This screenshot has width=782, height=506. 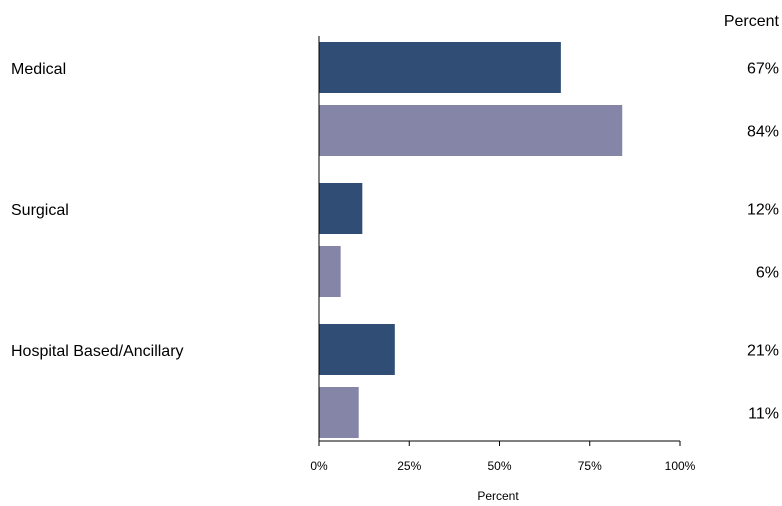 I want to click on value-label: 6%, so click(x=767, y=273).